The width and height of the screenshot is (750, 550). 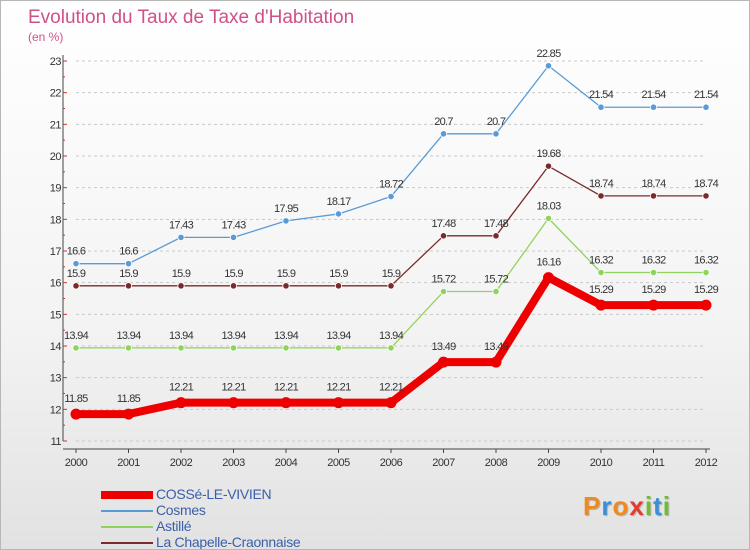 I want to click on data-label: 20.7, so click(x=496, y=122).